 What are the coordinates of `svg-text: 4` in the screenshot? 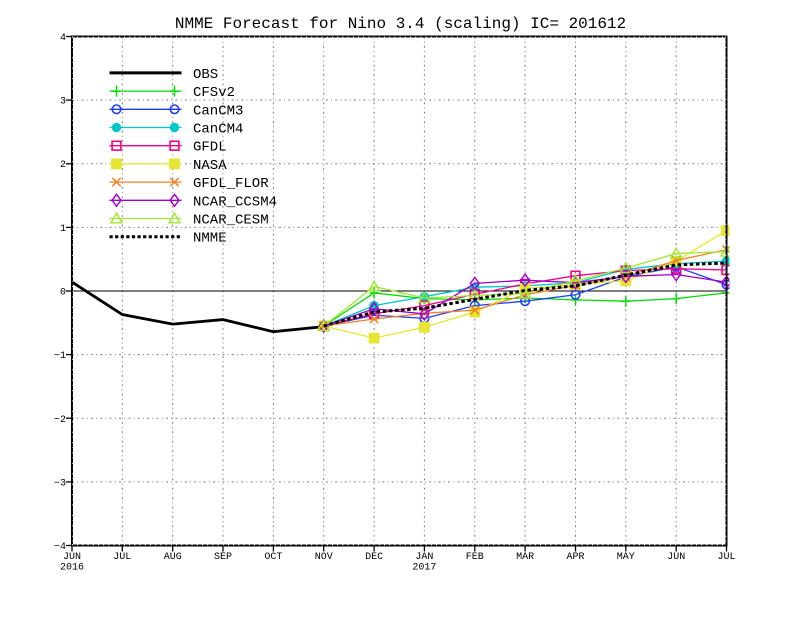 It's located at (63, 38).